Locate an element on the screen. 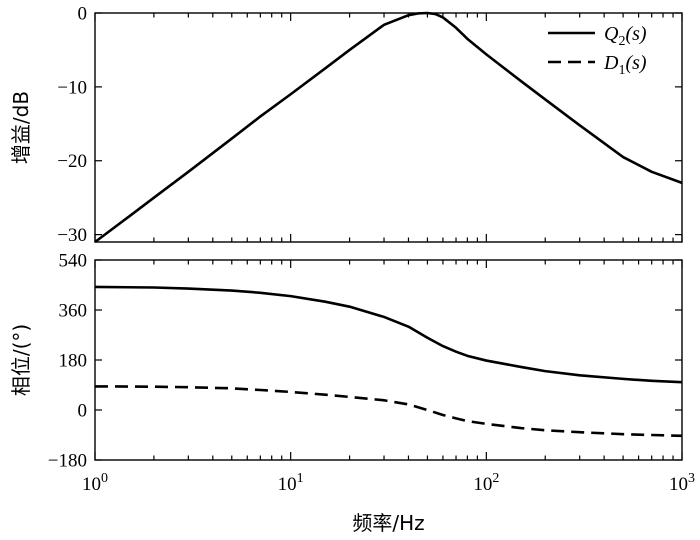 This screenshot has width=700, height=540. phase-ytick-label: 360 is located at coordinates (73, 311).